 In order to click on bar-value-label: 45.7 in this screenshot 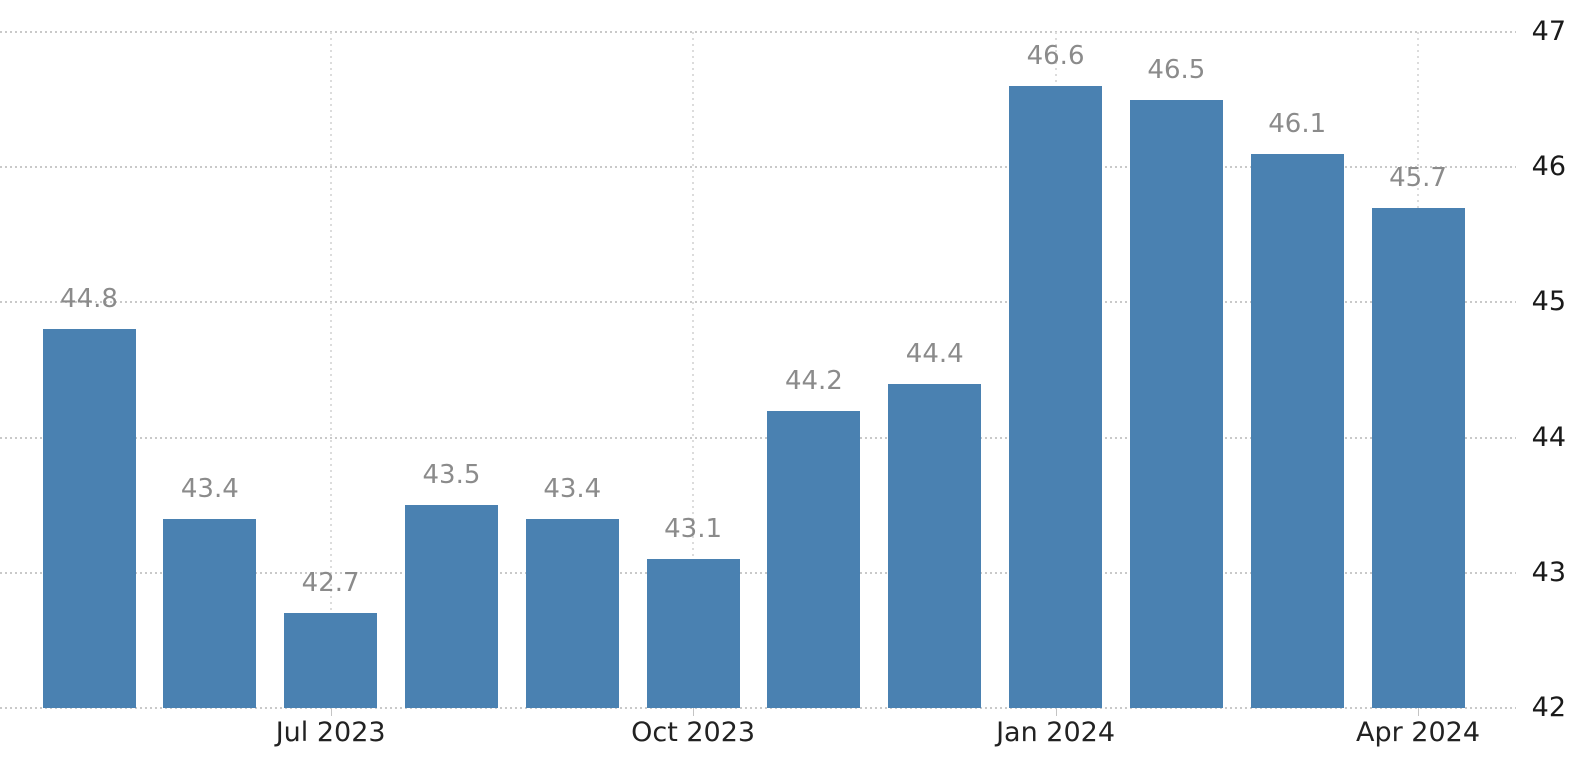, I will do `click(1418, 177)`.